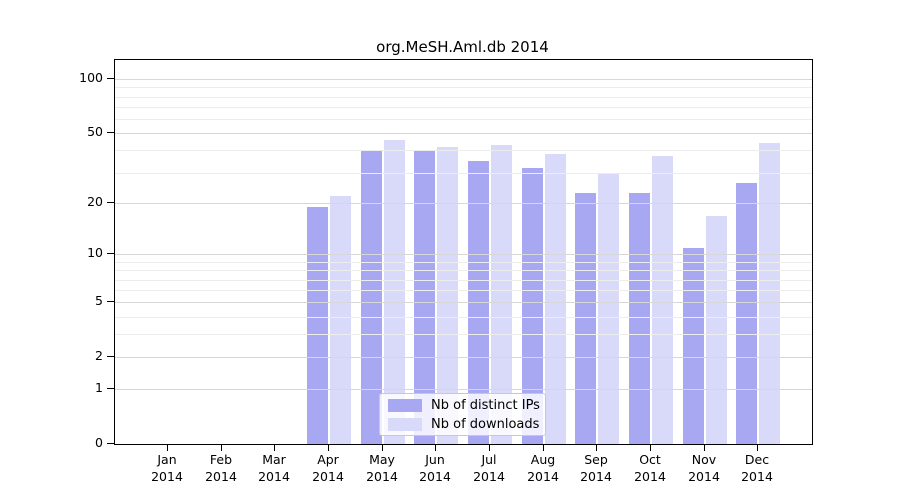 The width and height of the screenshot is (900, 500). I want to click on x-axis-label-jan: Jan 2014, so click(167, 468).